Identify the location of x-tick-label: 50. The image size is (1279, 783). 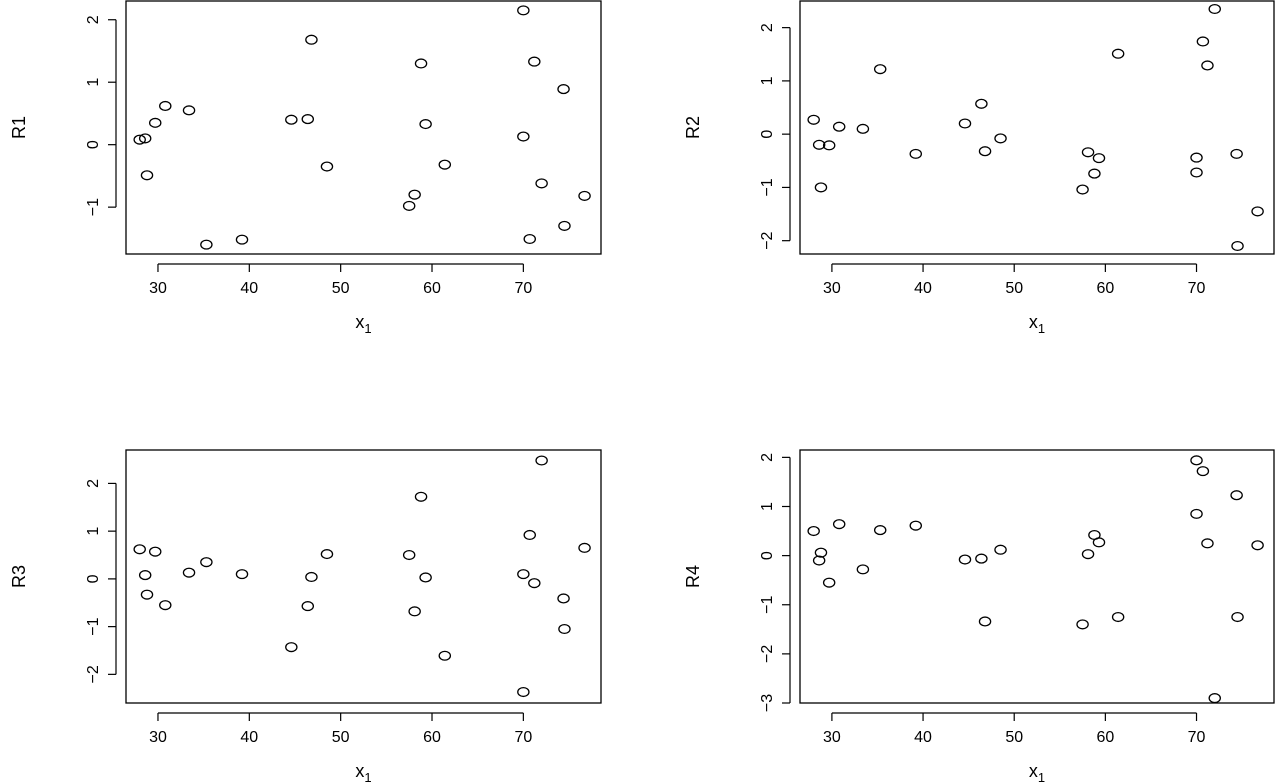
(1014, 288).